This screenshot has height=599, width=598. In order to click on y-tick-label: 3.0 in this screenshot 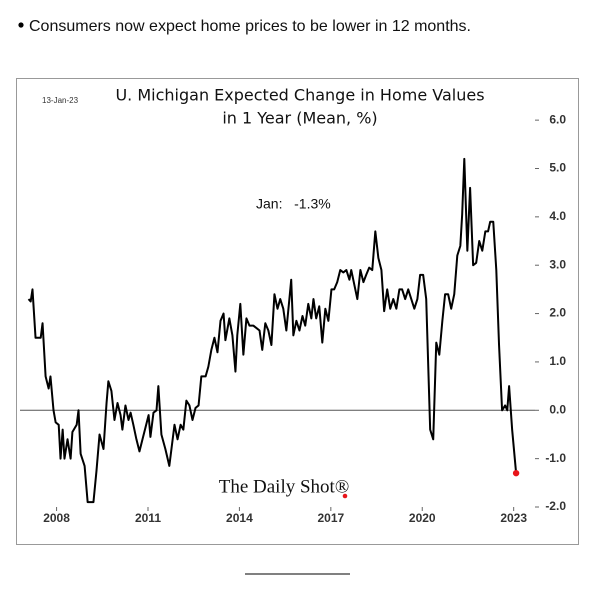, I will do `click(557, 264)`.